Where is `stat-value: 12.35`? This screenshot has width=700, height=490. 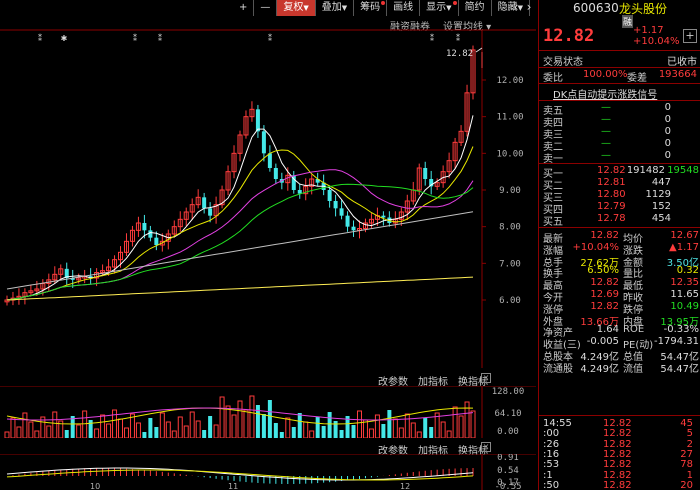 stat-value: 12.35 is located at coordinates (684, 283).